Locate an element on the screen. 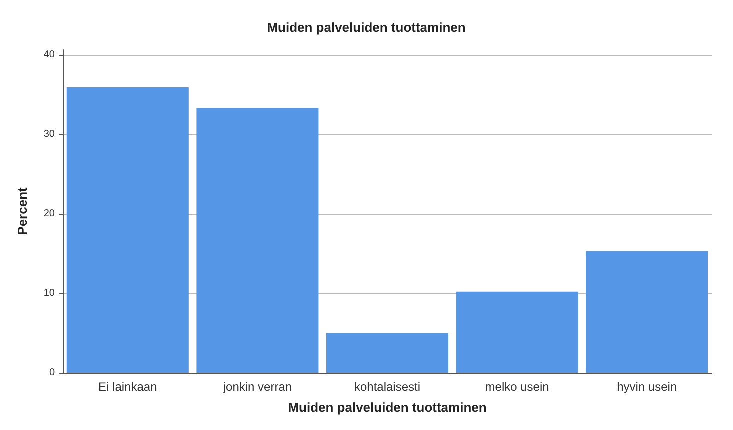 The image size is (733, 430). x-tick-label: kohtalaisesti is located at coordinates (387, 387).